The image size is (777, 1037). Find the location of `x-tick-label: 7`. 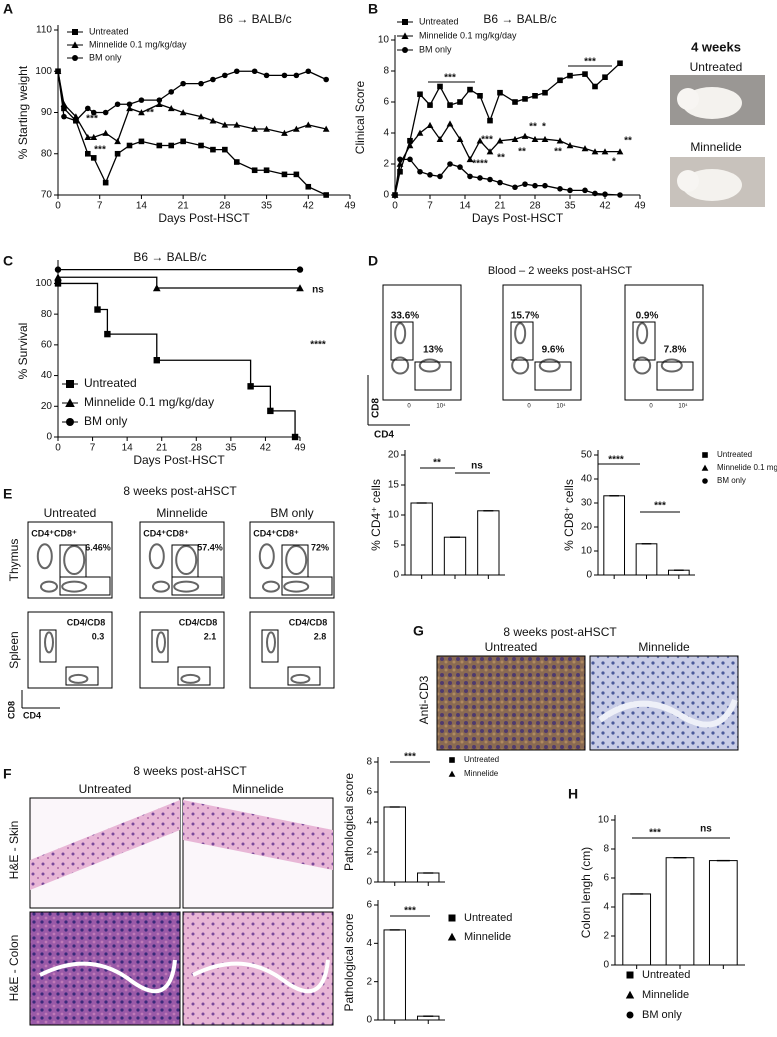

x-tick-label: 7 is located at coordinates (430, 206).